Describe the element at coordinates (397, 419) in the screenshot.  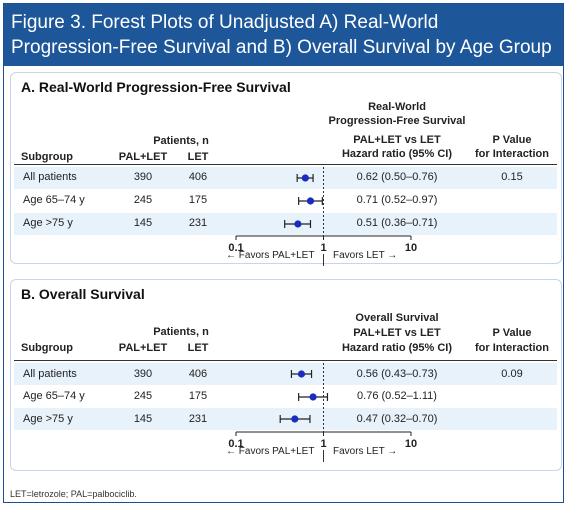
I see `row-hr-text: 0.47 (0.32–0.70)` at that location.